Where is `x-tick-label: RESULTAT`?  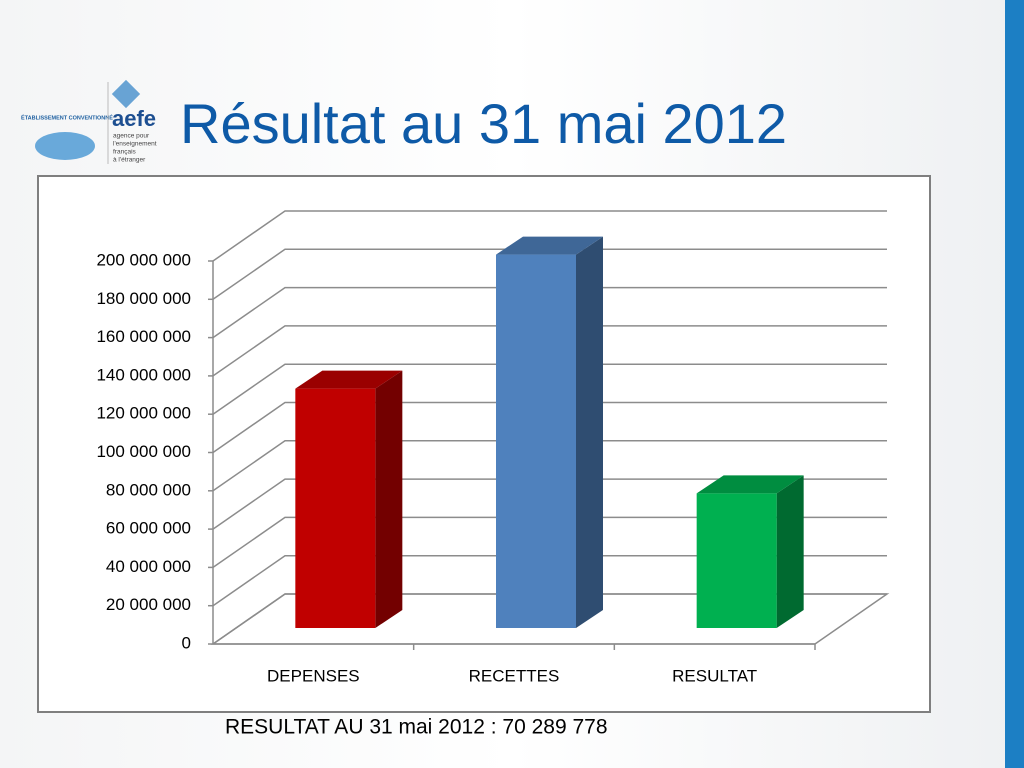 x-tick-label: RESULTAT is located at coordinates (714, 675).